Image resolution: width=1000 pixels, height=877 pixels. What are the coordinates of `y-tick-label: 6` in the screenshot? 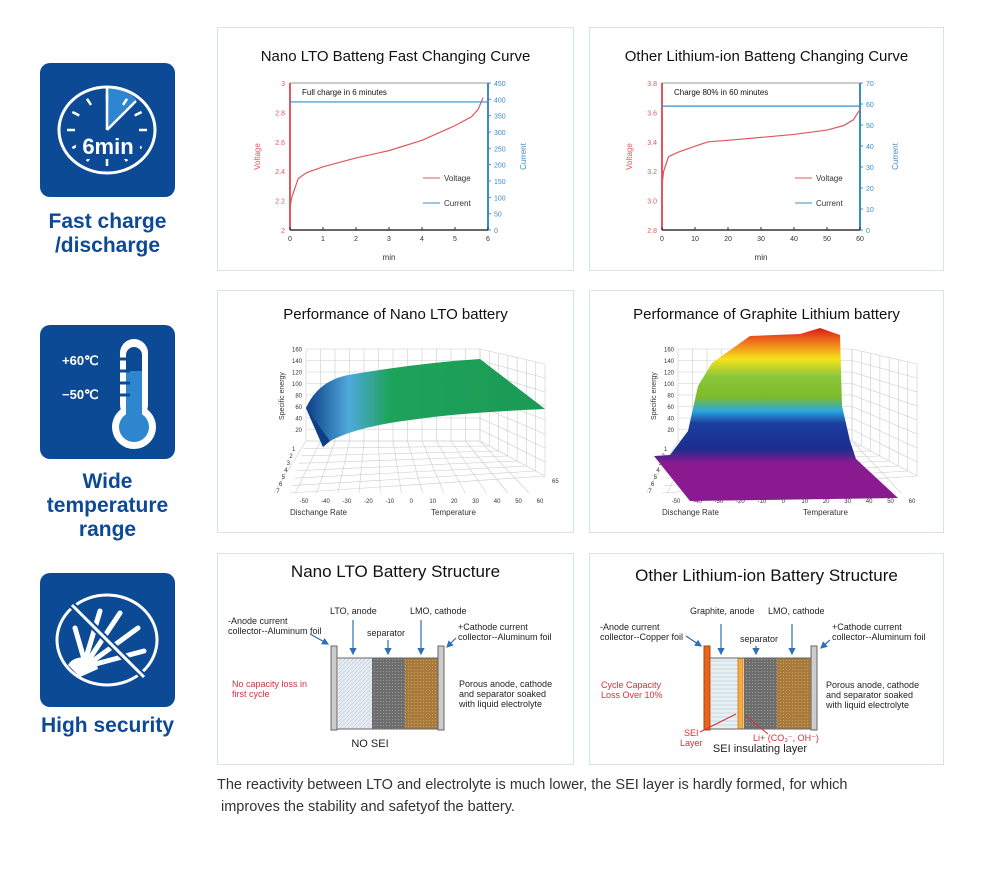 It's located at (653, 485).